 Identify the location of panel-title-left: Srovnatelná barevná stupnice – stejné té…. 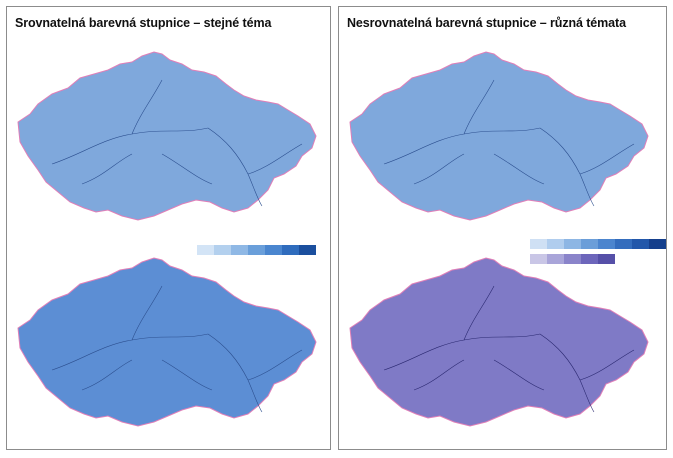
(143, 23).